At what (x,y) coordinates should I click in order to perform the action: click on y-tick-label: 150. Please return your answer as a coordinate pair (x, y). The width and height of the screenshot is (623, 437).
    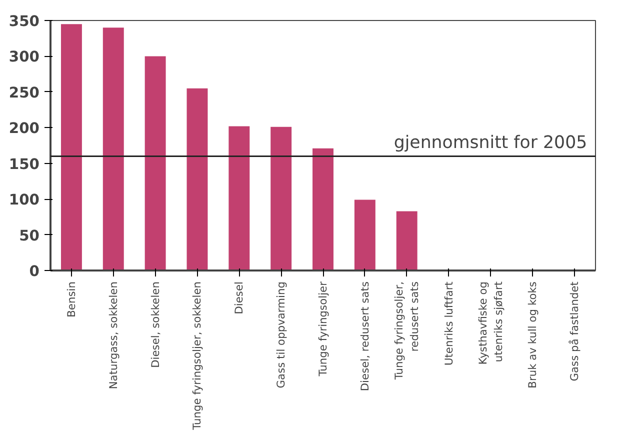
    Looking at the image, I should click on (24, 164).